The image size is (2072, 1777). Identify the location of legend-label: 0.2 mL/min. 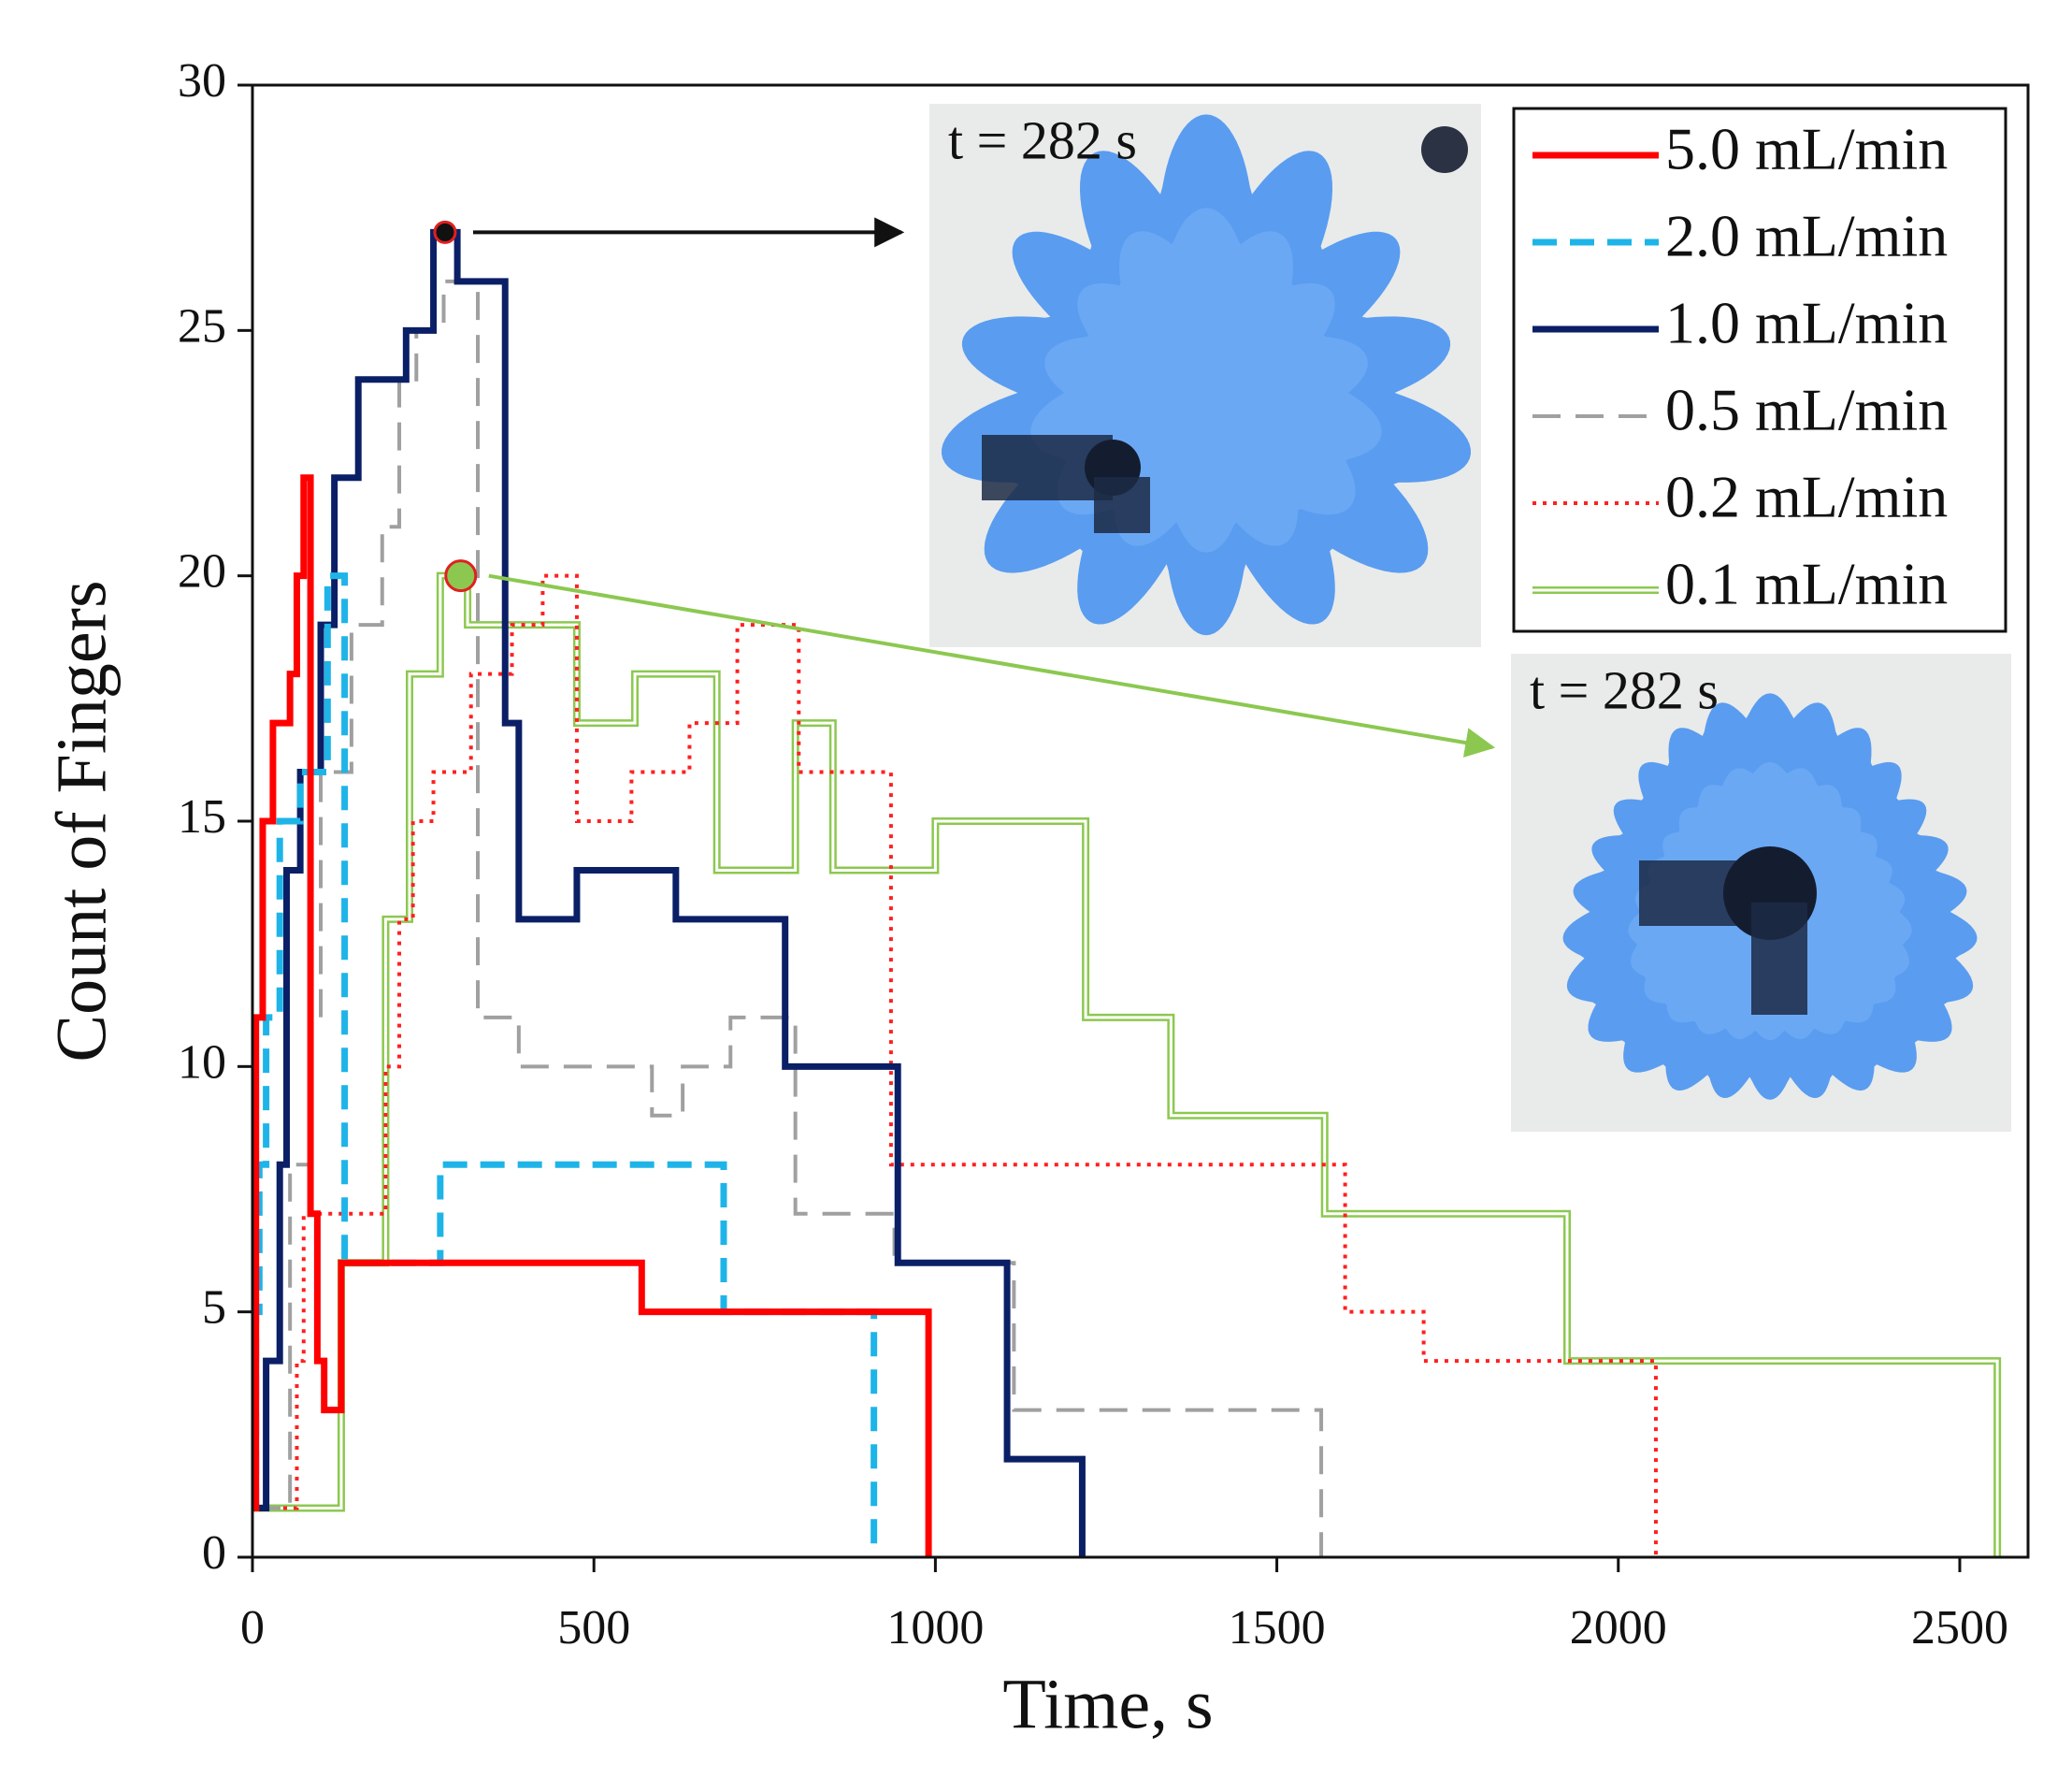
(1807, 497).